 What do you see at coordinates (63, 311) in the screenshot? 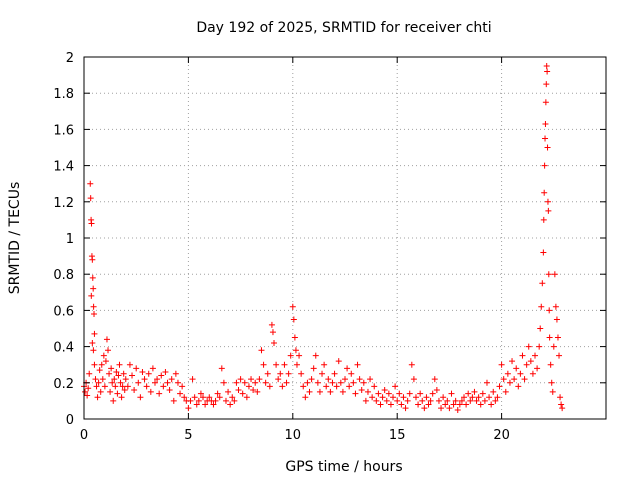
I see `y-tick-label: 0.6` at bounding box center [63, 311].